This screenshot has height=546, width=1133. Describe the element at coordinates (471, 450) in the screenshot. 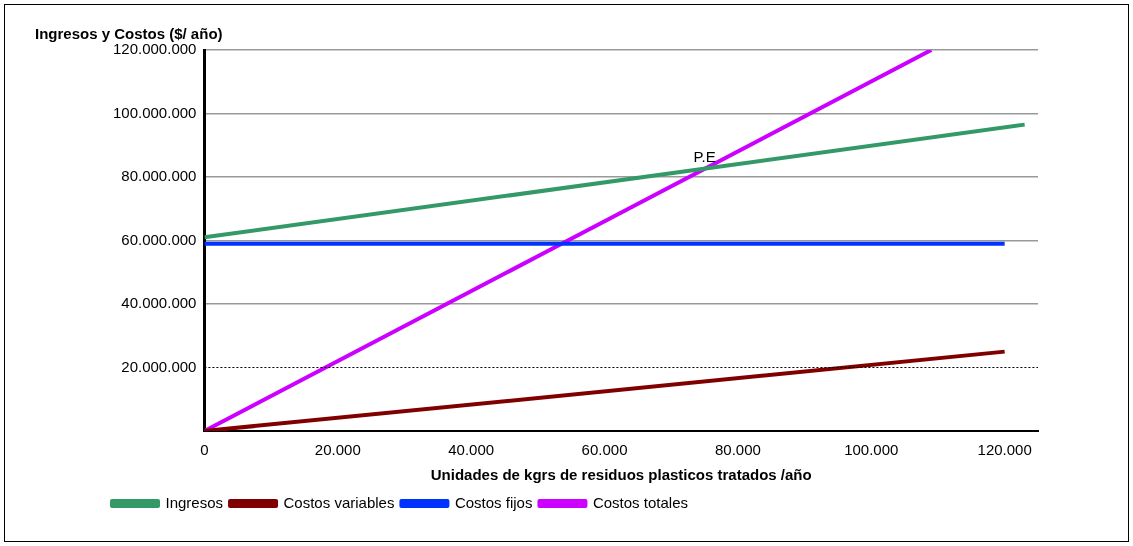

I see `x-tick-label: 40.000` at that location.